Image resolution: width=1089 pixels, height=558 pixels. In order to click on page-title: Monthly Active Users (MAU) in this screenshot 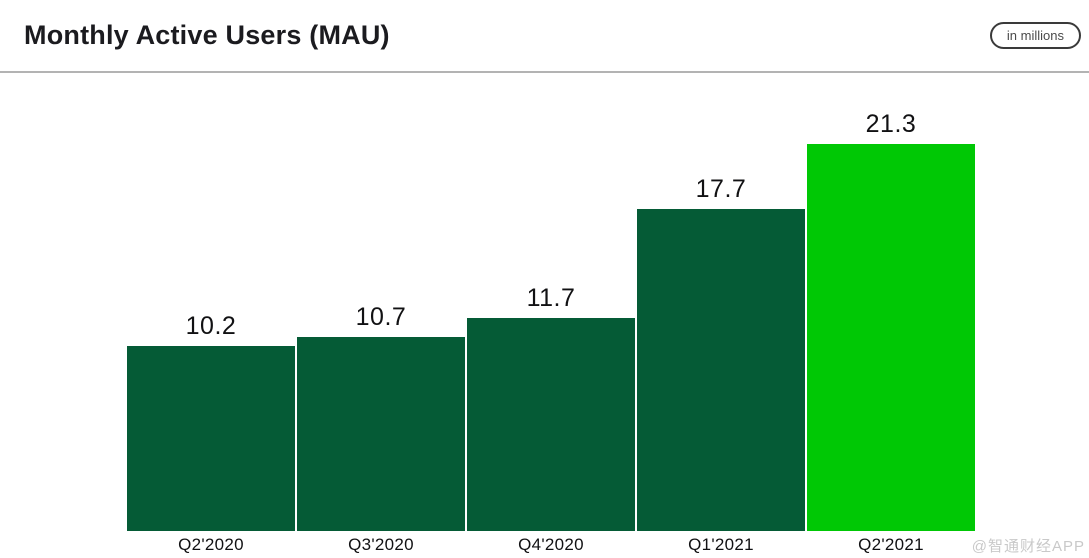, I will do `click(207, 35)`.